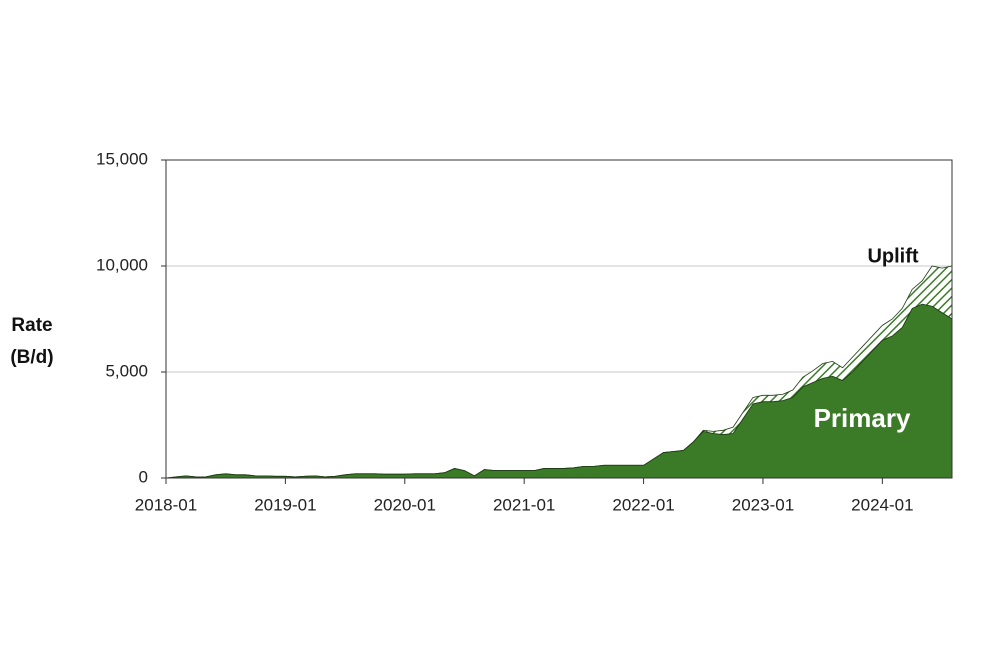 The width and height of the screenshot is (1000, 667). Describe the element at coordinates (31, 325) in the screenshot. I see `y-axis-label: Rate` at that location.